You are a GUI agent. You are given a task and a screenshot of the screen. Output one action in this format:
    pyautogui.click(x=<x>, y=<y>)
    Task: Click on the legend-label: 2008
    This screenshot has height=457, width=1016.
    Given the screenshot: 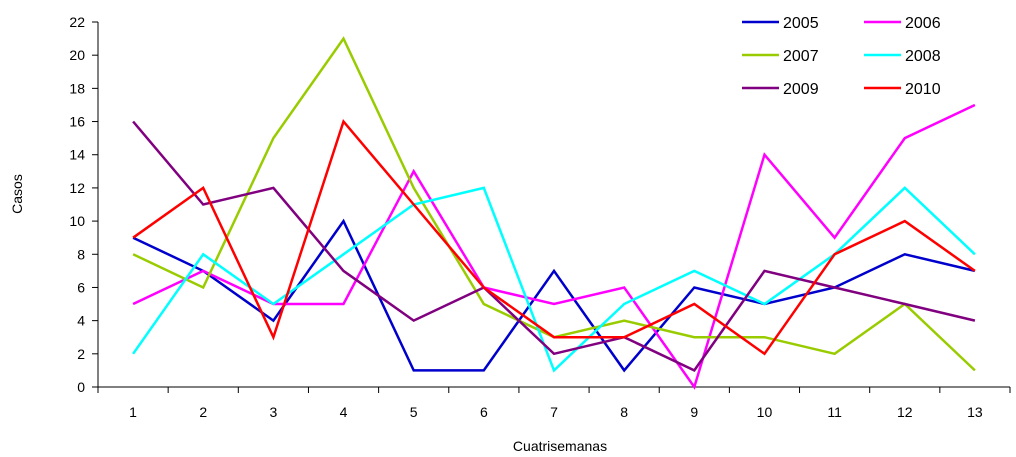 What is the action you would take?
    pyautogui.click(x=923, y=56)
    